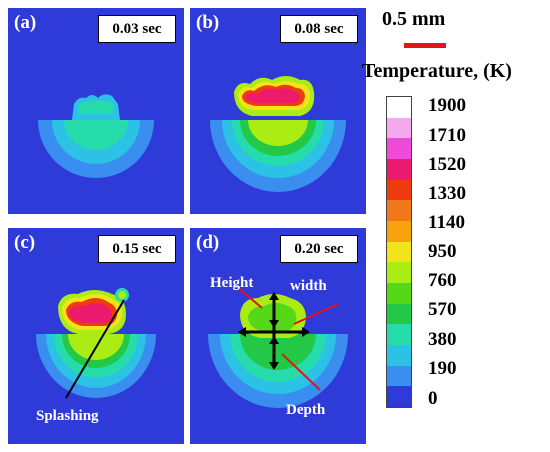 The width and height of the screenshot is (550, 452). Describe the element at coordinates (232, 283) in the screenshot. I see `height-label: Height` at that location.